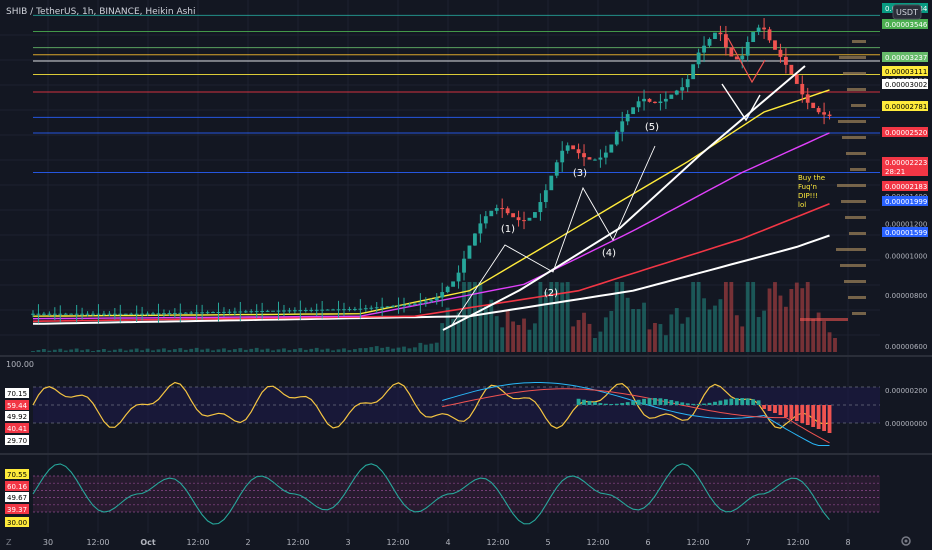 The image size is (932, 550). What do you see at coordinates (647, 542) in the screenshot?
I see `time-tick: 6` at bounding box center [647, 542].